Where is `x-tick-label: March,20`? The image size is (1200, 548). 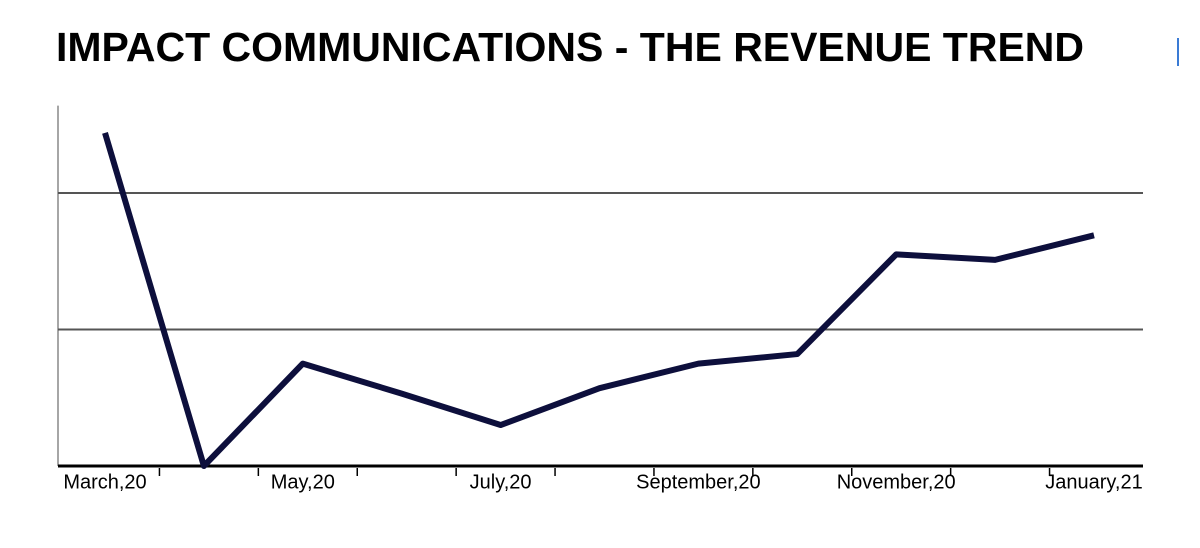 x-tick-label: March,20 is located at coordinates (104, 482).